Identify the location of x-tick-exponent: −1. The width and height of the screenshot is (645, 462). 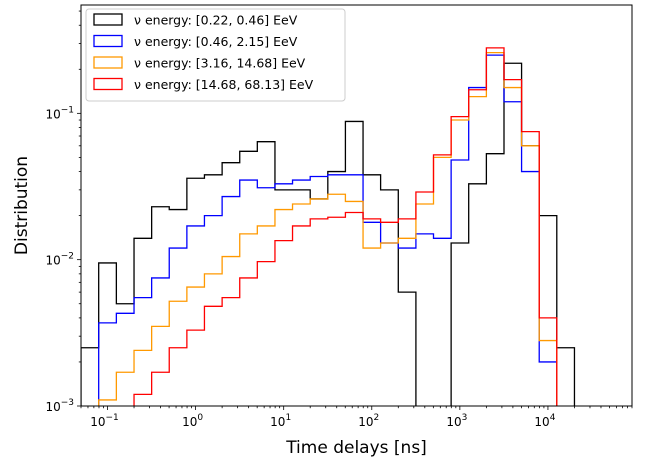
(112, 418).